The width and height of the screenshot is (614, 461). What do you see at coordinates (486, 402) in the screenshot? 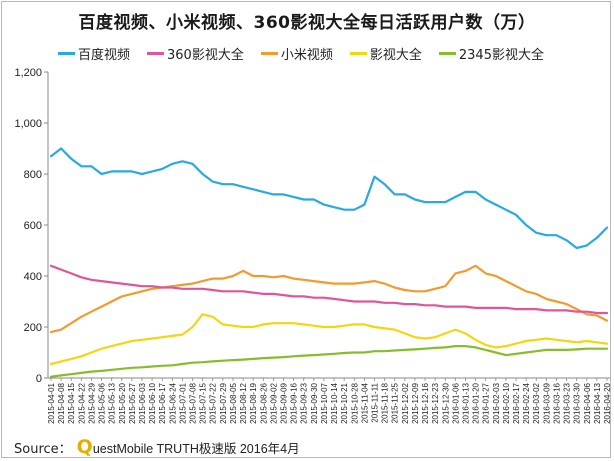
I see `x-tick-label: 2016-01-27` at bounding box center [486, 402].